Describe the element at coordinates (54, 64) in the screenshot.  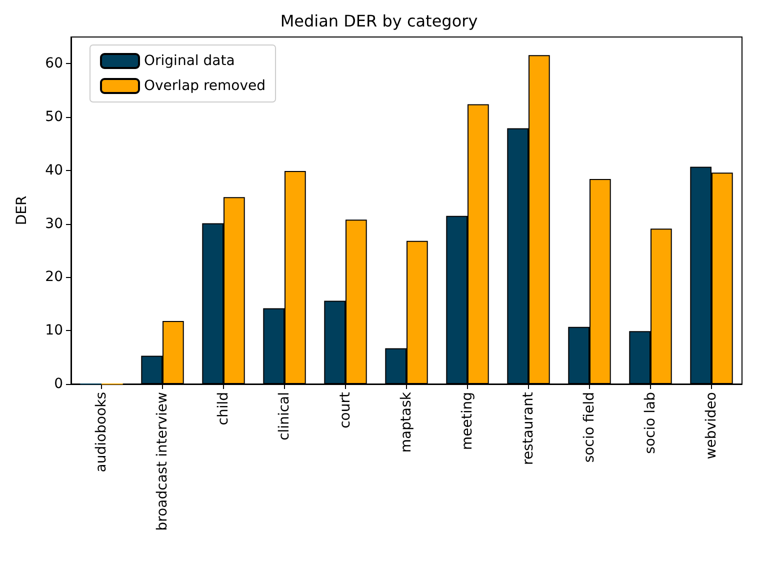
I see `y-tick-label: 60` at that location.